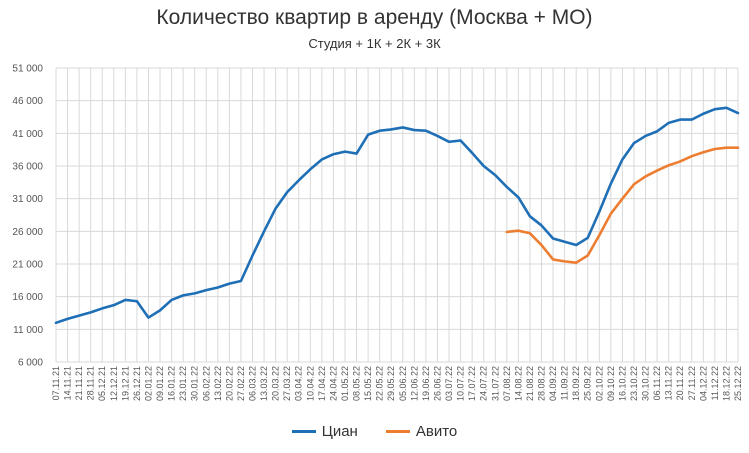 This screenshot has width=749, height=453. Describe the element at coordinates (287, 383) in the screenshot. I see `x-tick-label: 27.03.22` at that location.